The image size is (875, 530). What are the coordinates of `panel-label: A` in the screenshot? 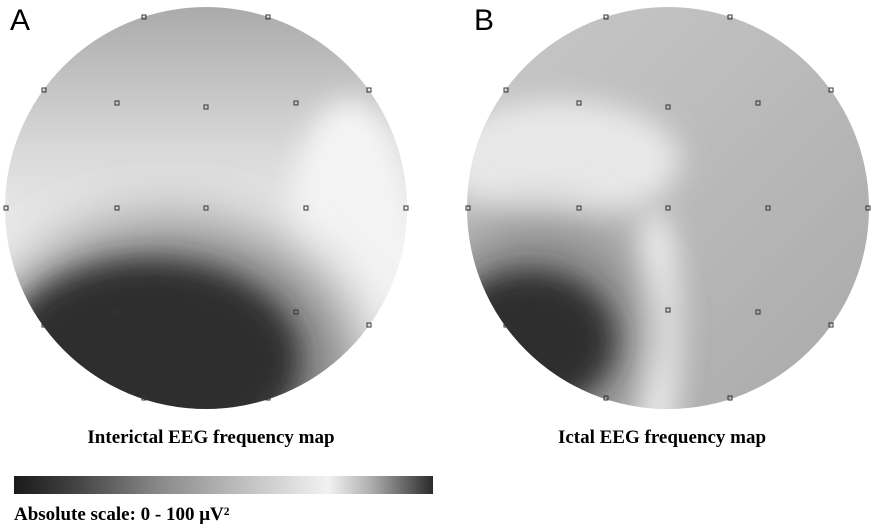 It's located at (20, 20).